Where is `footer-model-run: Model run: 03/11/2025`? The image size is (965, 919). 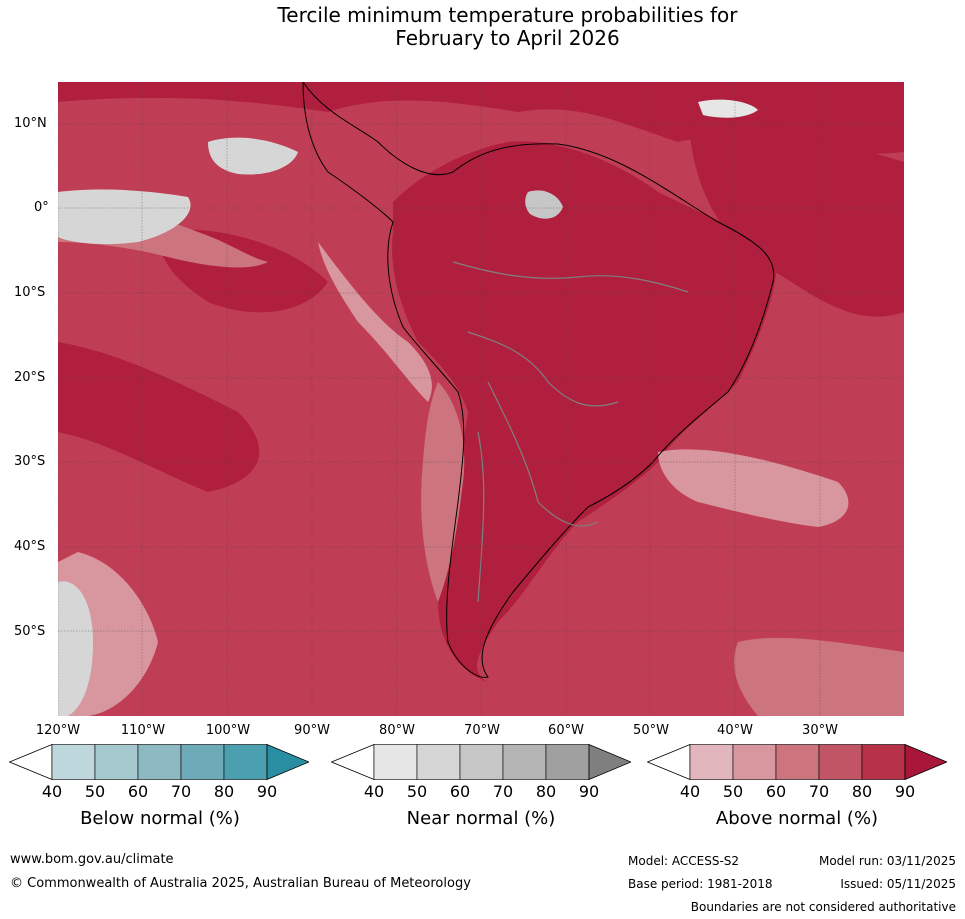
footer-model-run: Model run: 03/11/2025 is located at coordinates (887, 861).